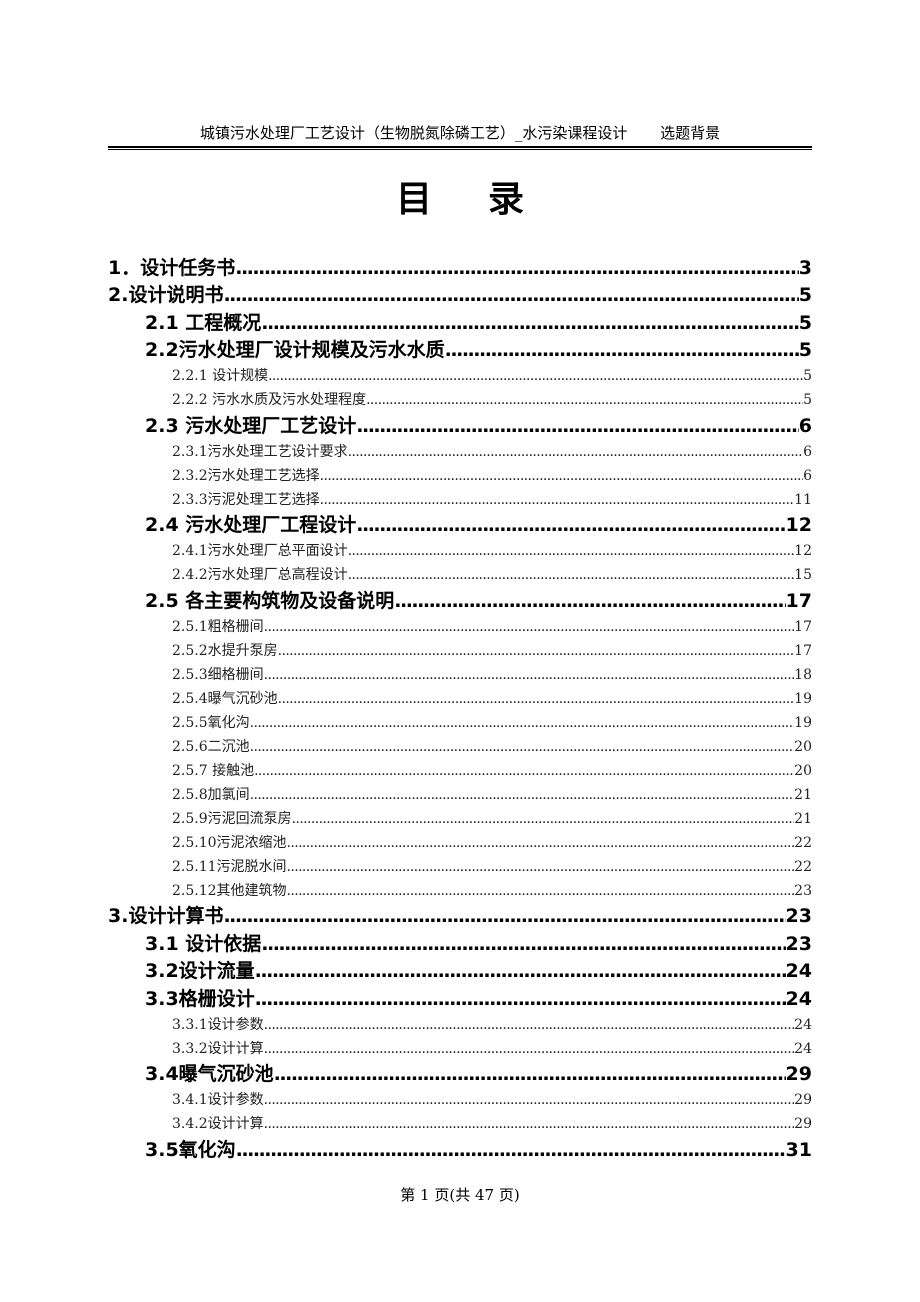  Describe the element at coordinates (166, 295) in the screenshot. I see `toc-entry-label: 2.设计说明书` at that location.